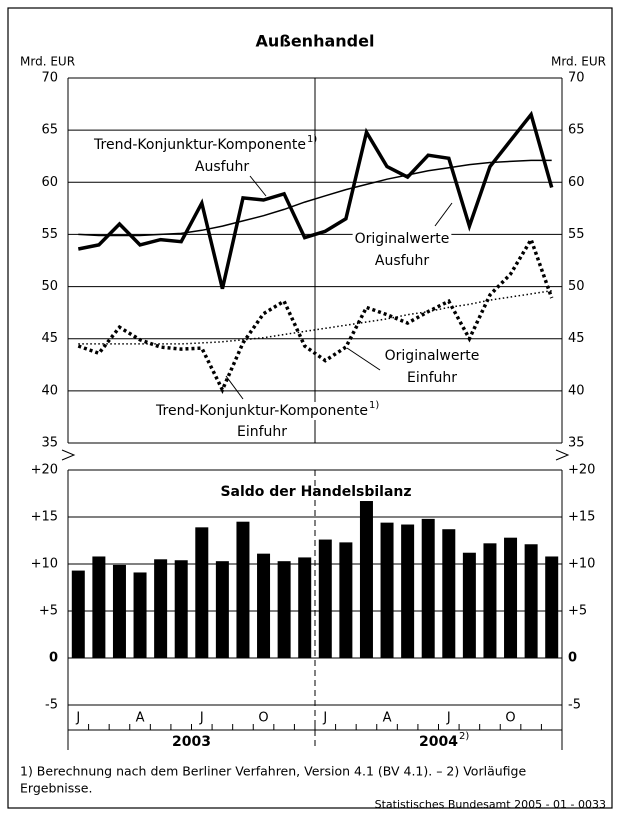 Image resolution: width=620 pixels, height=816 pixels. I want to click on year-label: 2003, so click(191, 742).